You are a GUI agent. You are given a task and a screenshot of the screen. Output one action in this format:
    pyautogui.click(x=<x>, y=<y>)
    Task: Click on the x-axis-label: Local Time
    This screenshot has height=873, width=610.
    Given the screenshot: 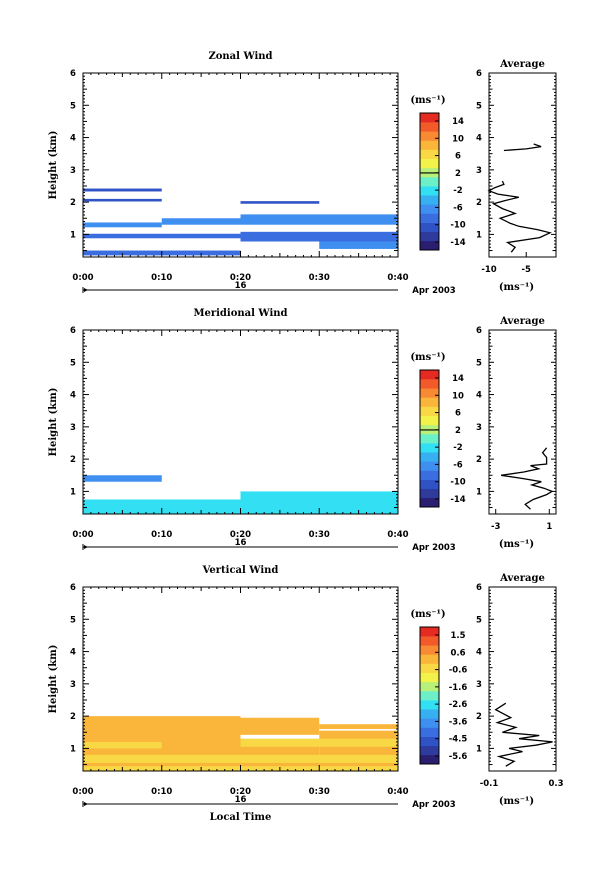 What is the action you would take?
    pyautogui.click(x=241, y=817)
    